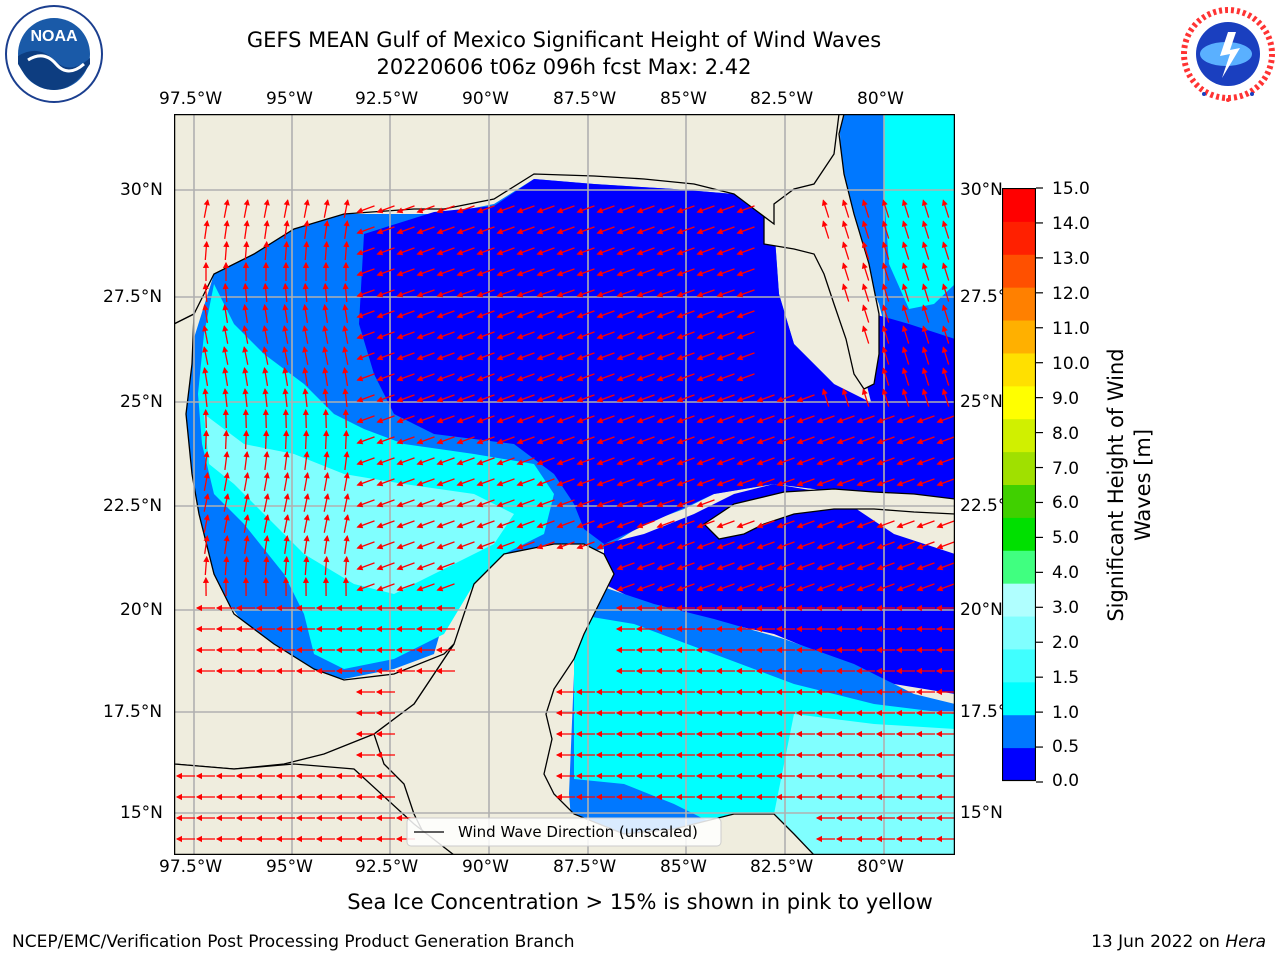  Describe the element at coordinates (981, 610) in the screenshot. I see `lat-label-right: 20°N` at that location.